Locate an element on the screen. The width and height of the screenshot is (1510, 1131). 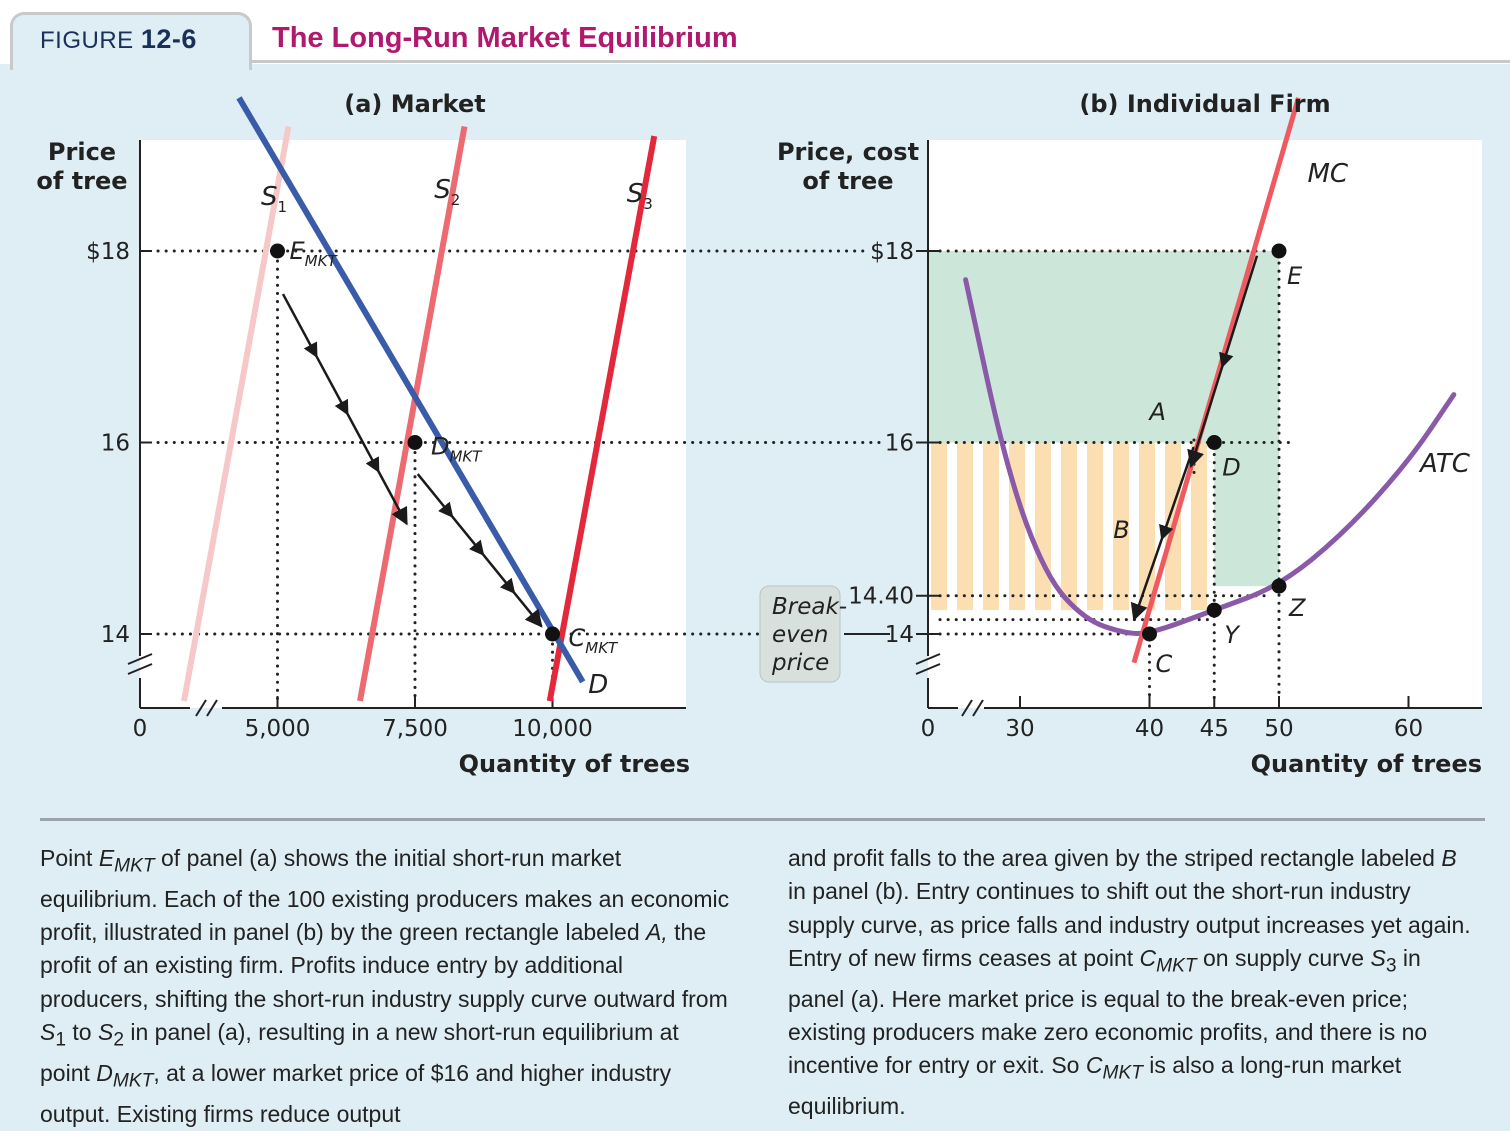
label-mc: MC is located at coordinates (1327, 174).